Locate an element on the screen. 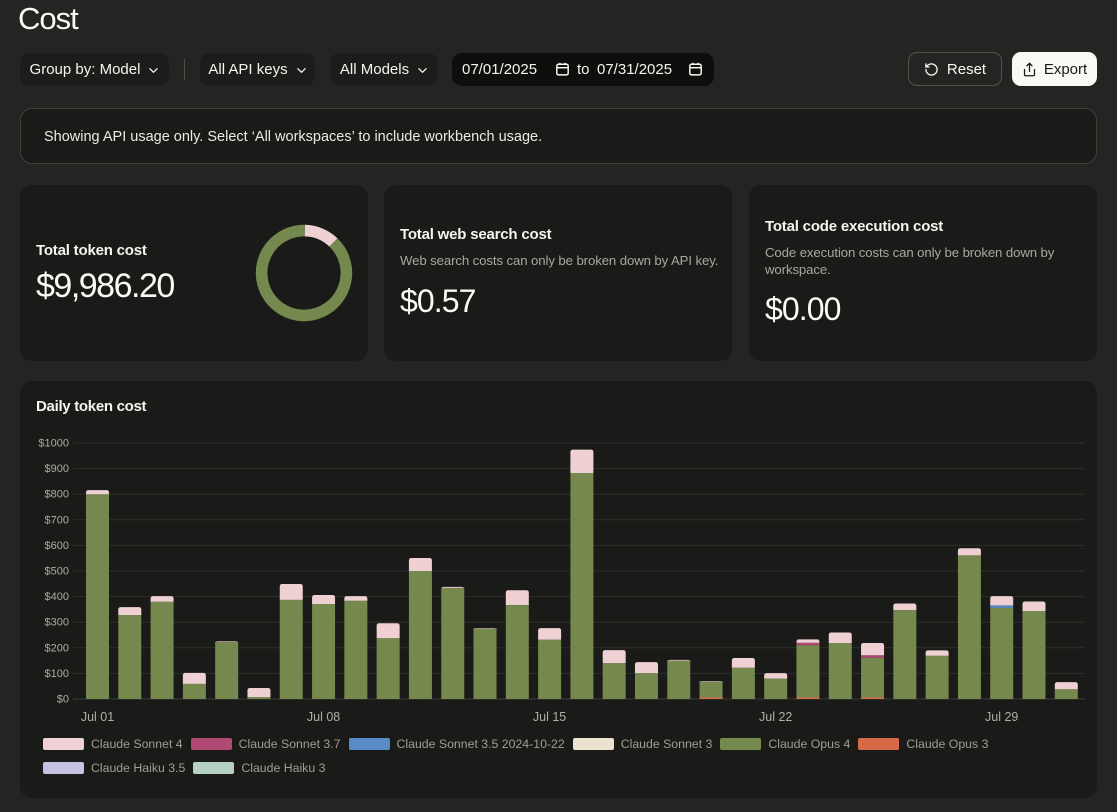 This screenshot has width=1117, height=812. svg-text: Jul 01 is located at coordinates (97, 717).